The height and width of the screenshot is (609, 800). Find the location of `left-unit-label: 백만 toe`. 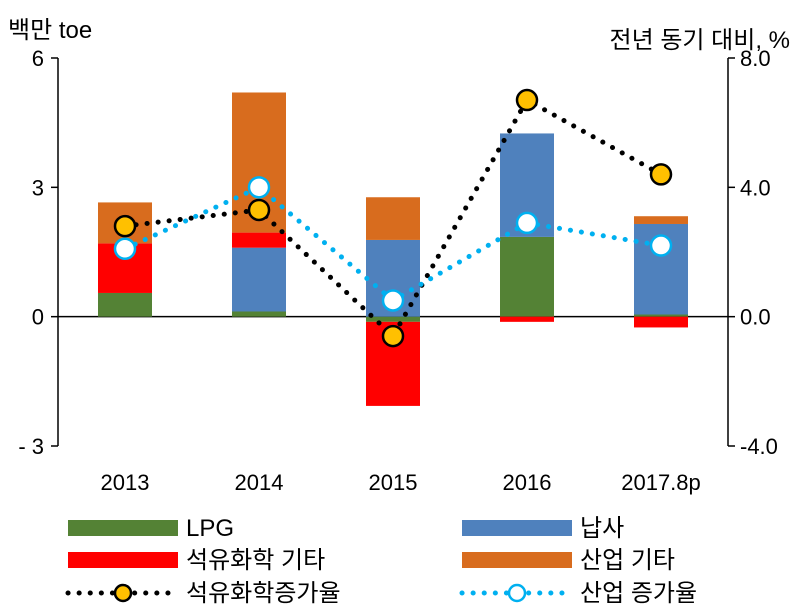

left-unit-label: 백만 toe is located at coordinates (50, 30).